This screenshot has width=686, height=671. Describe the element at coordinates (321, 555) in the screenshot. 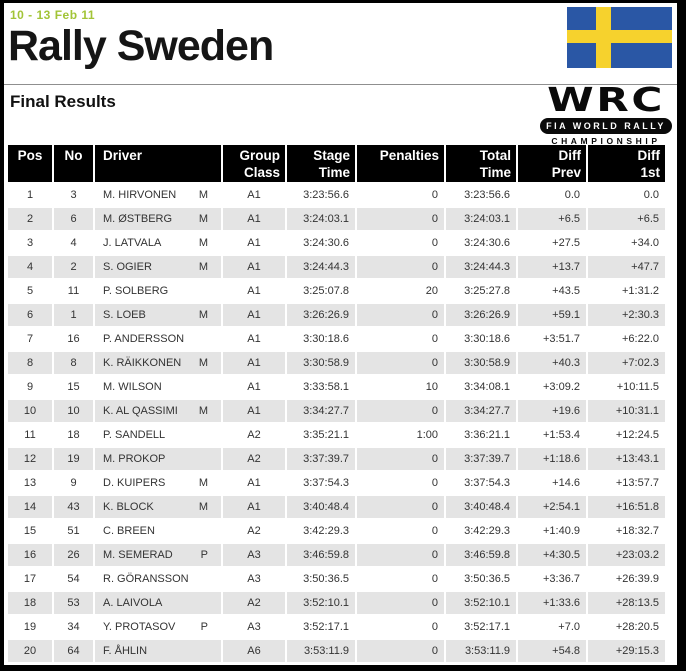

I see `stage-time-cell: 3:46:59.8` at that location.